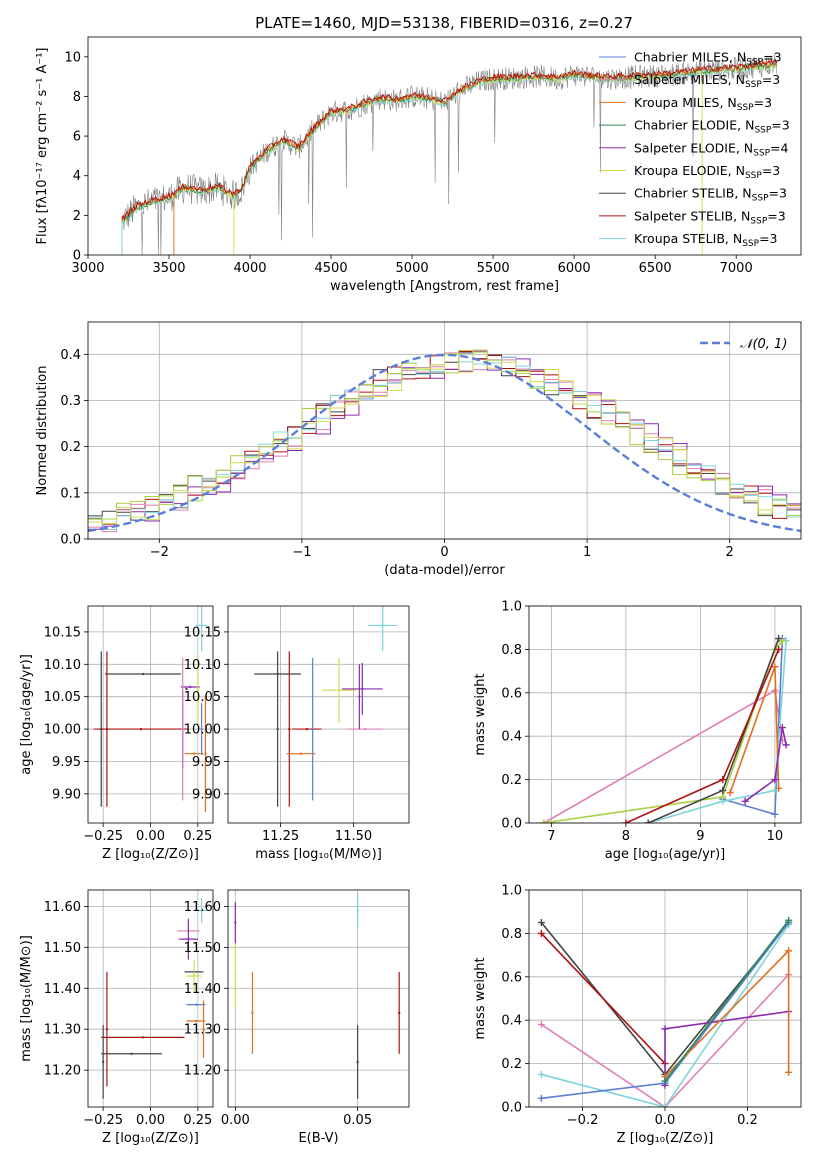 The width and height of the screenshot is (819, 1174). What do you see at coordinates (77, 256) in the screenshot?
I see `y-tick-label: 0` at bounding box center [77, 256].